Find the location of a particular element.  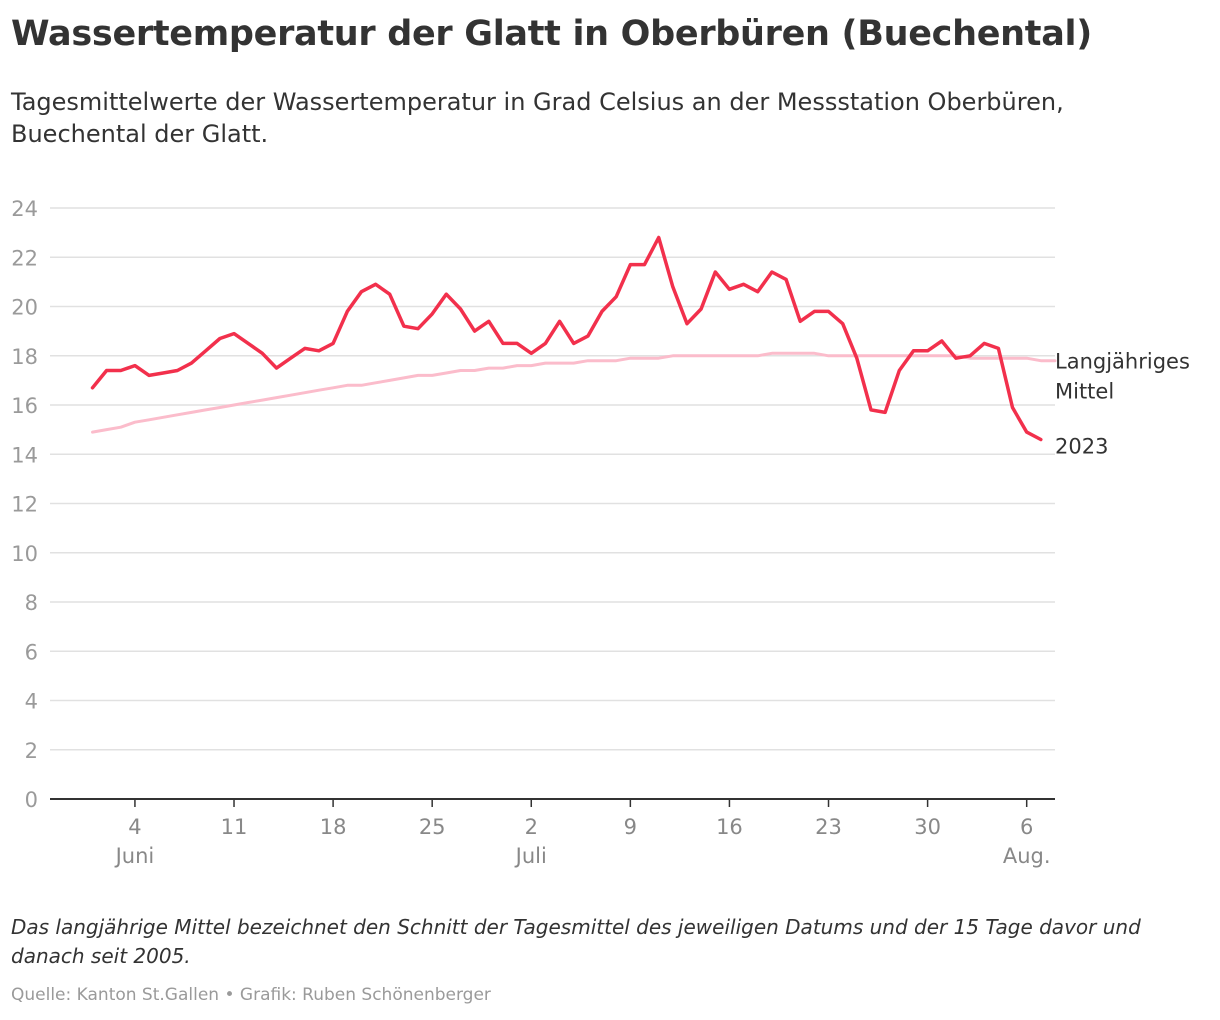

x-tick-label: 30 is located at coordinates (927, 827).